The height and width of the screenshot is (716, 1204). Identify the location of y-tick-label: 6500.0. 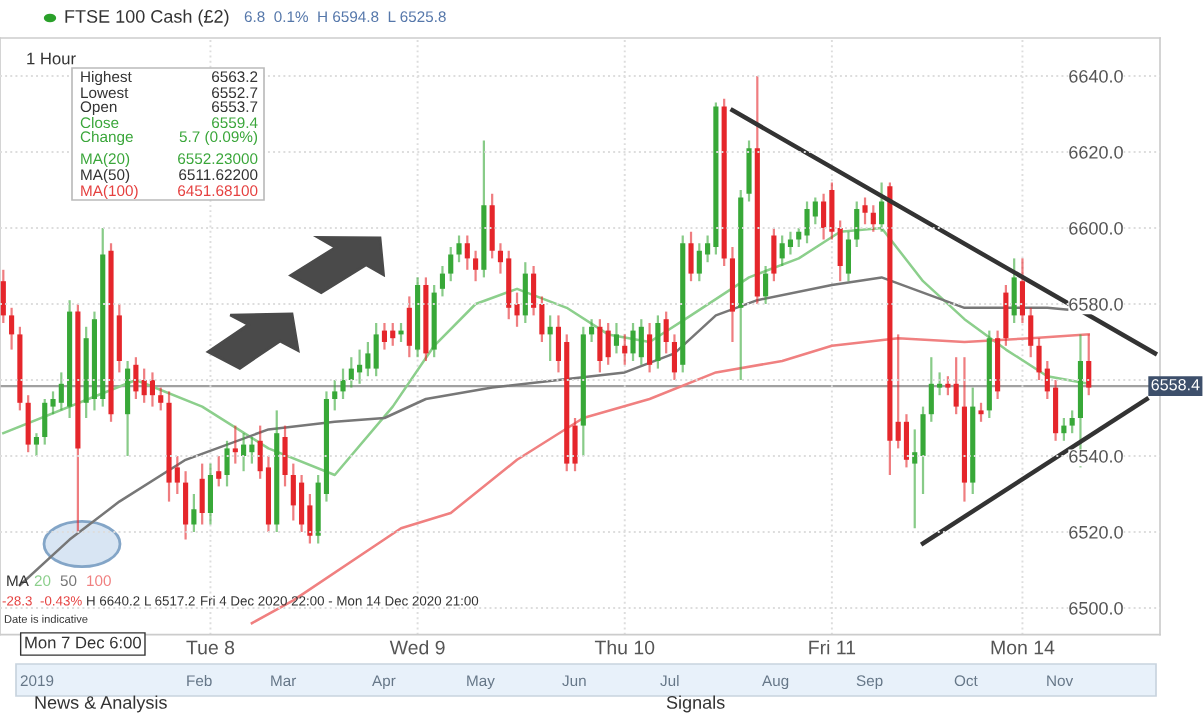
(1096, 608).